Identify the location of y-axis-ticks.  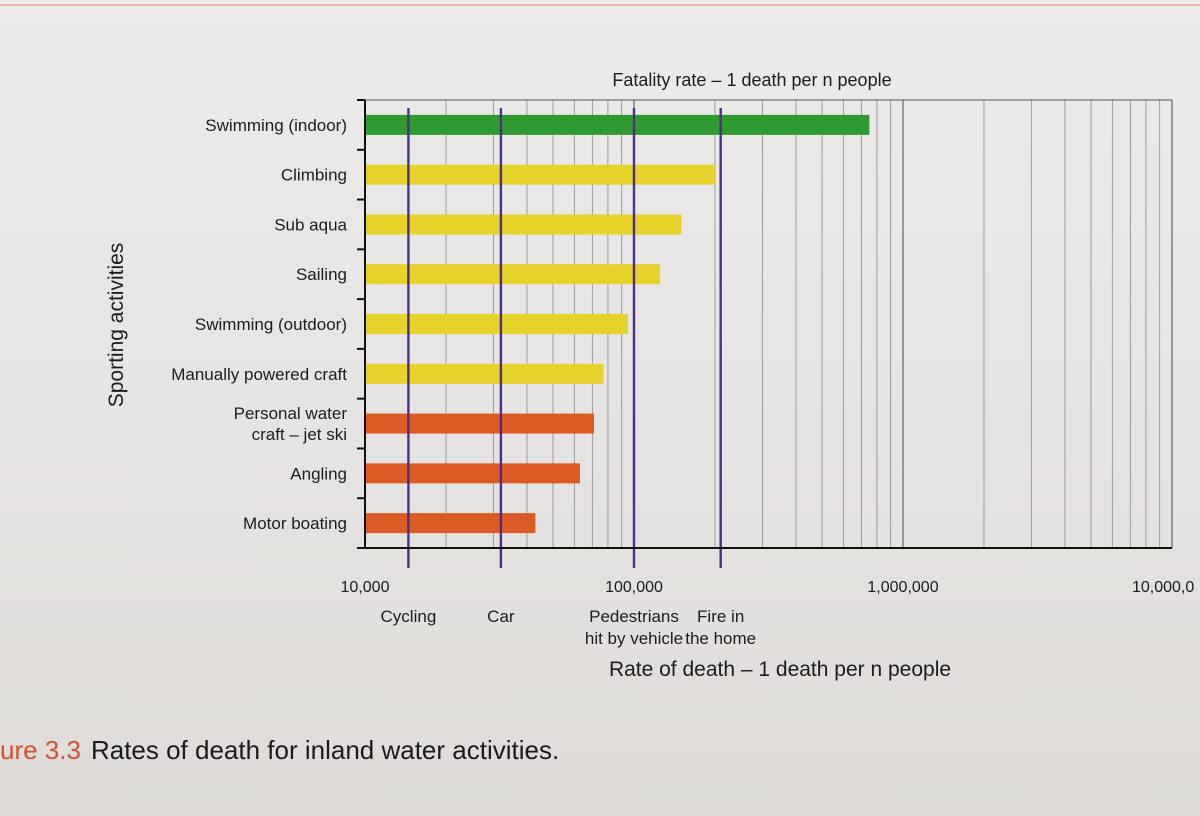
(361, 324).